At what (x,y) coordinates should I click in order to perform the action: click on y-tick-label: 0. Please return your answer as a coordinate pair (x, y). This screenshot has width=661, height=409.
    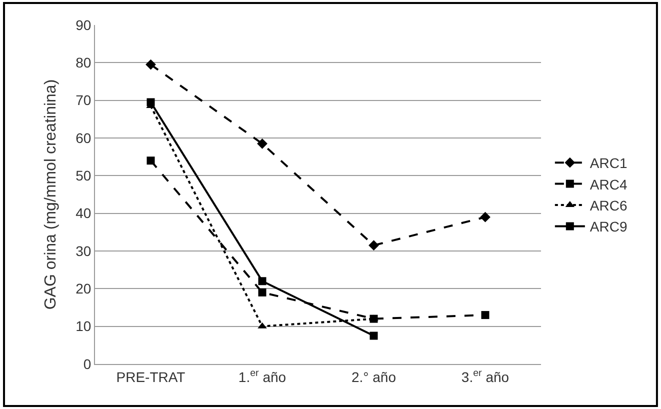
    Looking at the image, I should click on (87, 364).